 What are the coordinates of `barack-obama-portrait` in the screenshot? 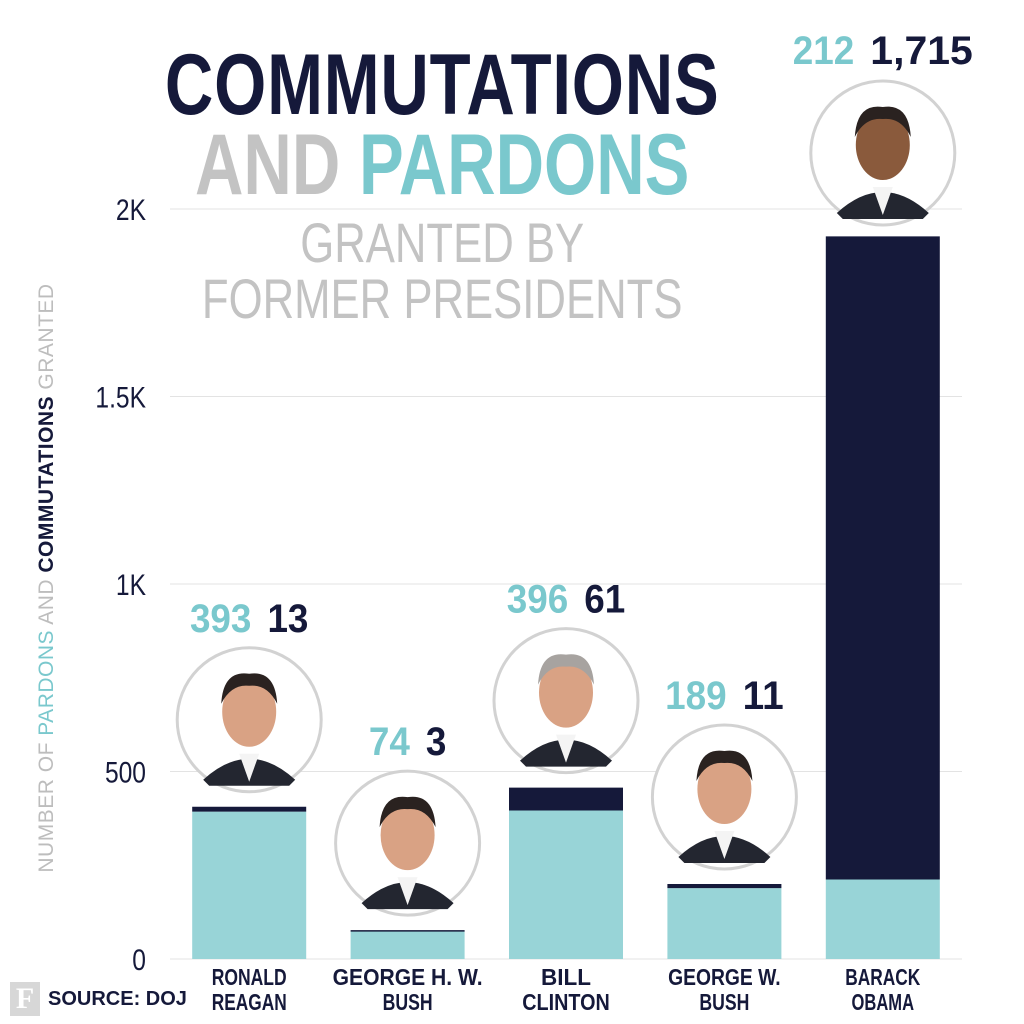 It's located at (883, 153).